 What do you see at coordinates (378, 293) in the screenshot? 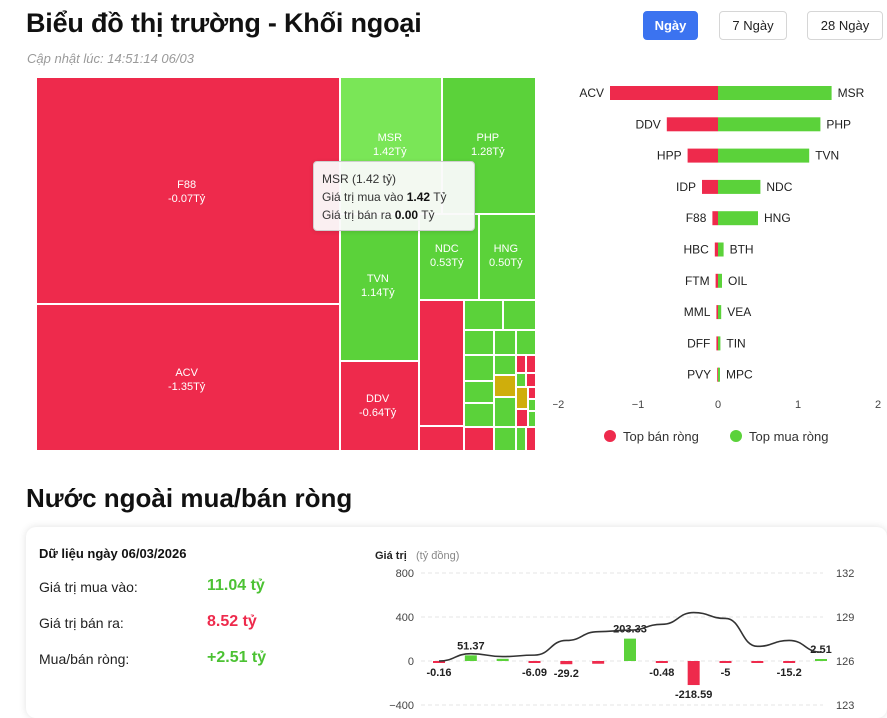
I see `treemap-value: 1.14Tỷ` at bounding box center [378, 293].